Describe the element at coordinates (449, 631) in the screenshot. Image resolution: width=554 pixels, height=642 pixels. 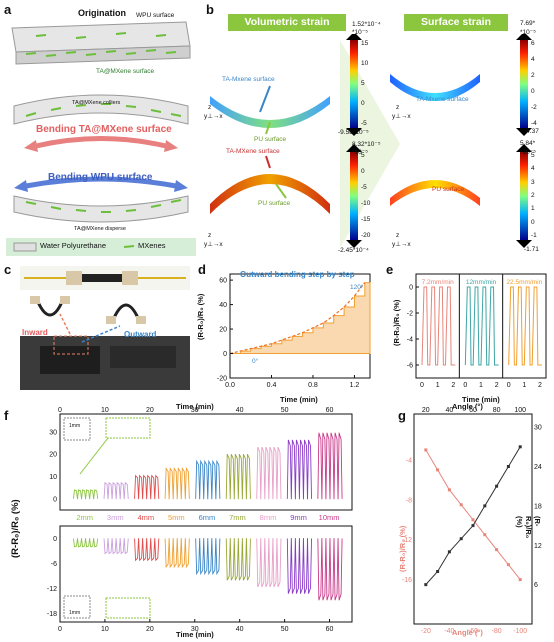
I see `panel-g-bottom-xtick-label: -40` at that location.